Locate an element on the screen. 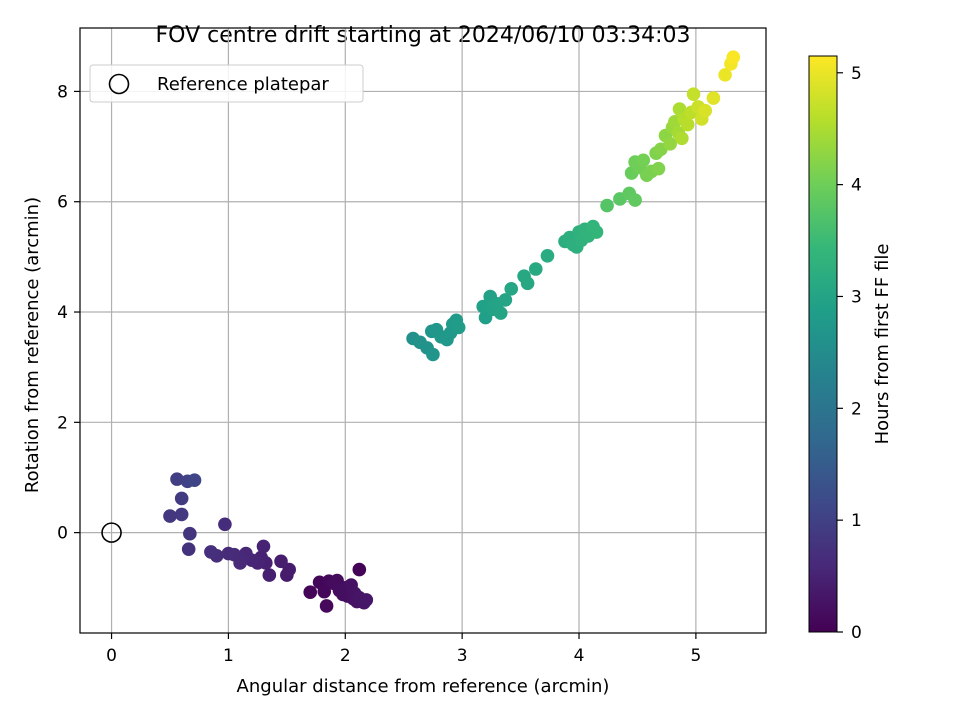 This screenshot has width=960, height=724. legend: Reference platepar is located at coordinates (226, 83).